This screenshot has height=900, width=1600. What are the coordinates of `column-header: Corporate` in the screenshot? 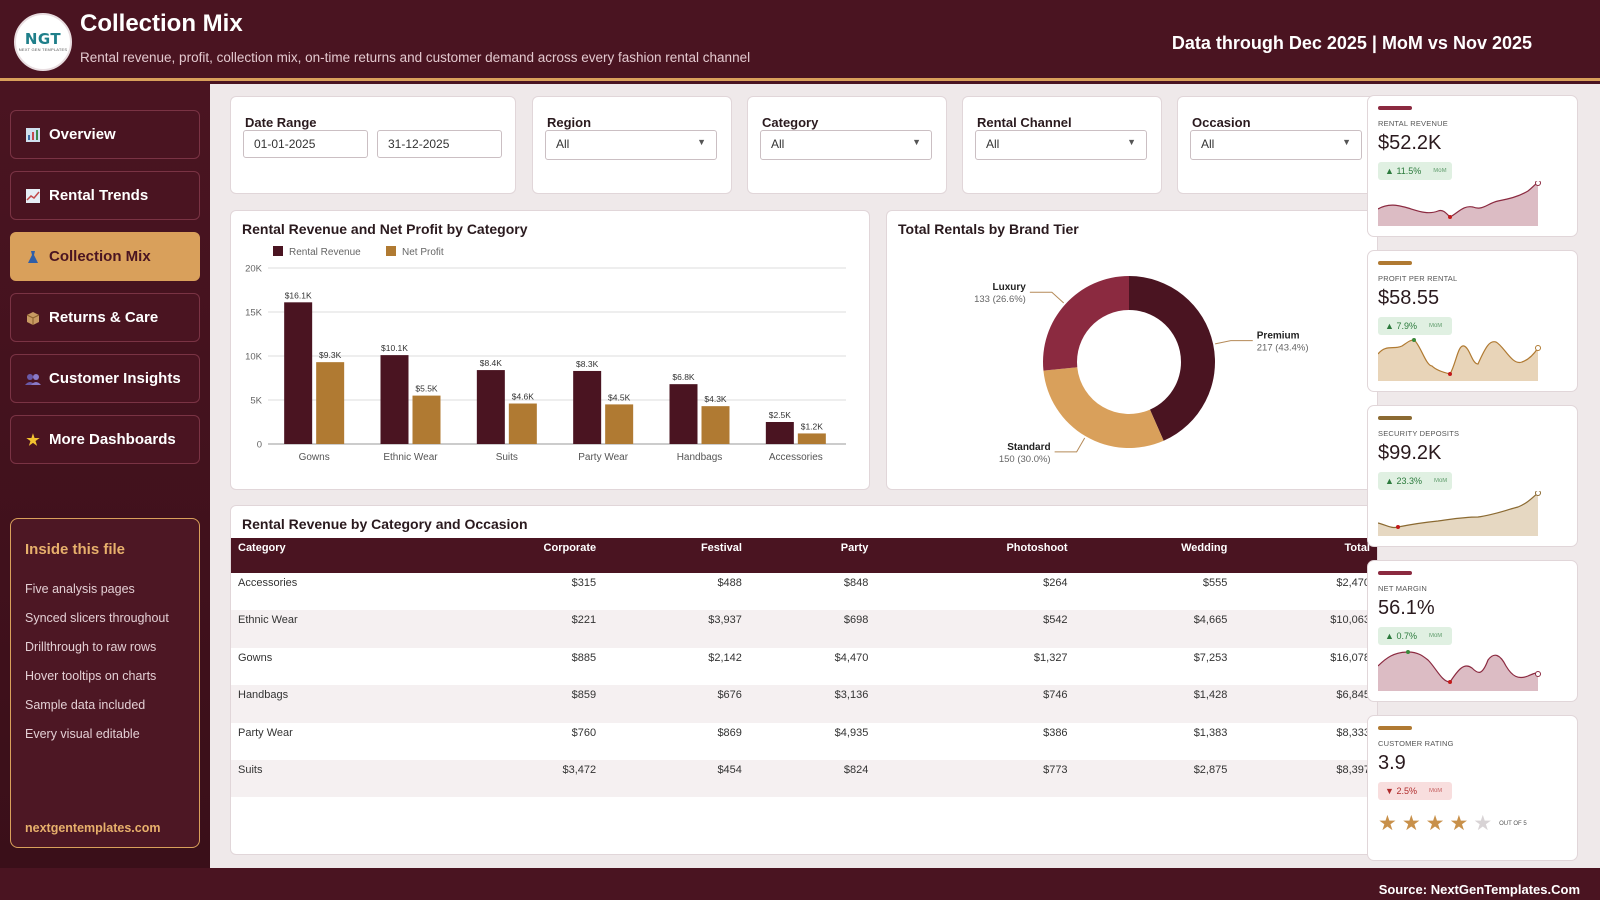 It's located at (515, 555).